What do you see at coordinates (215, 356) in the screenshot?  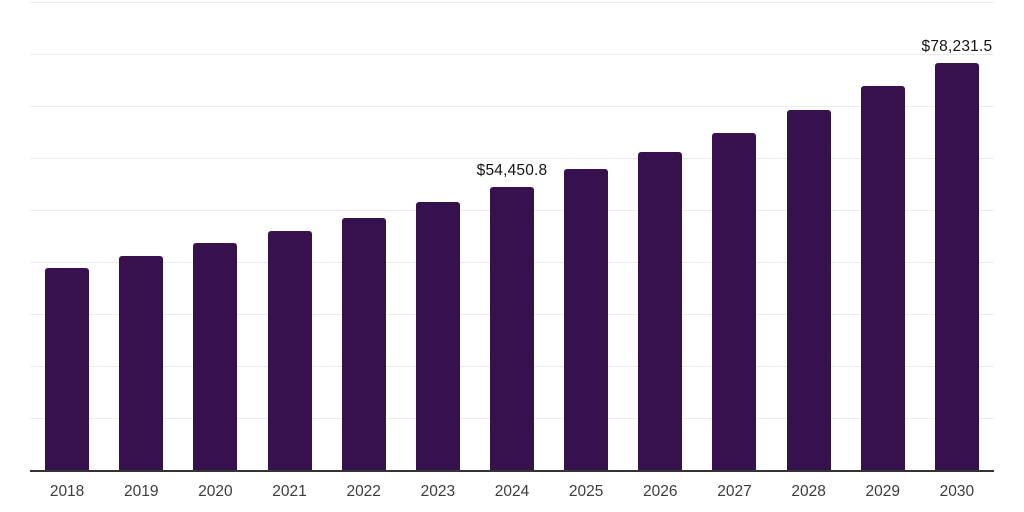 I see `bar-2020` at bounding box center [215, 356].